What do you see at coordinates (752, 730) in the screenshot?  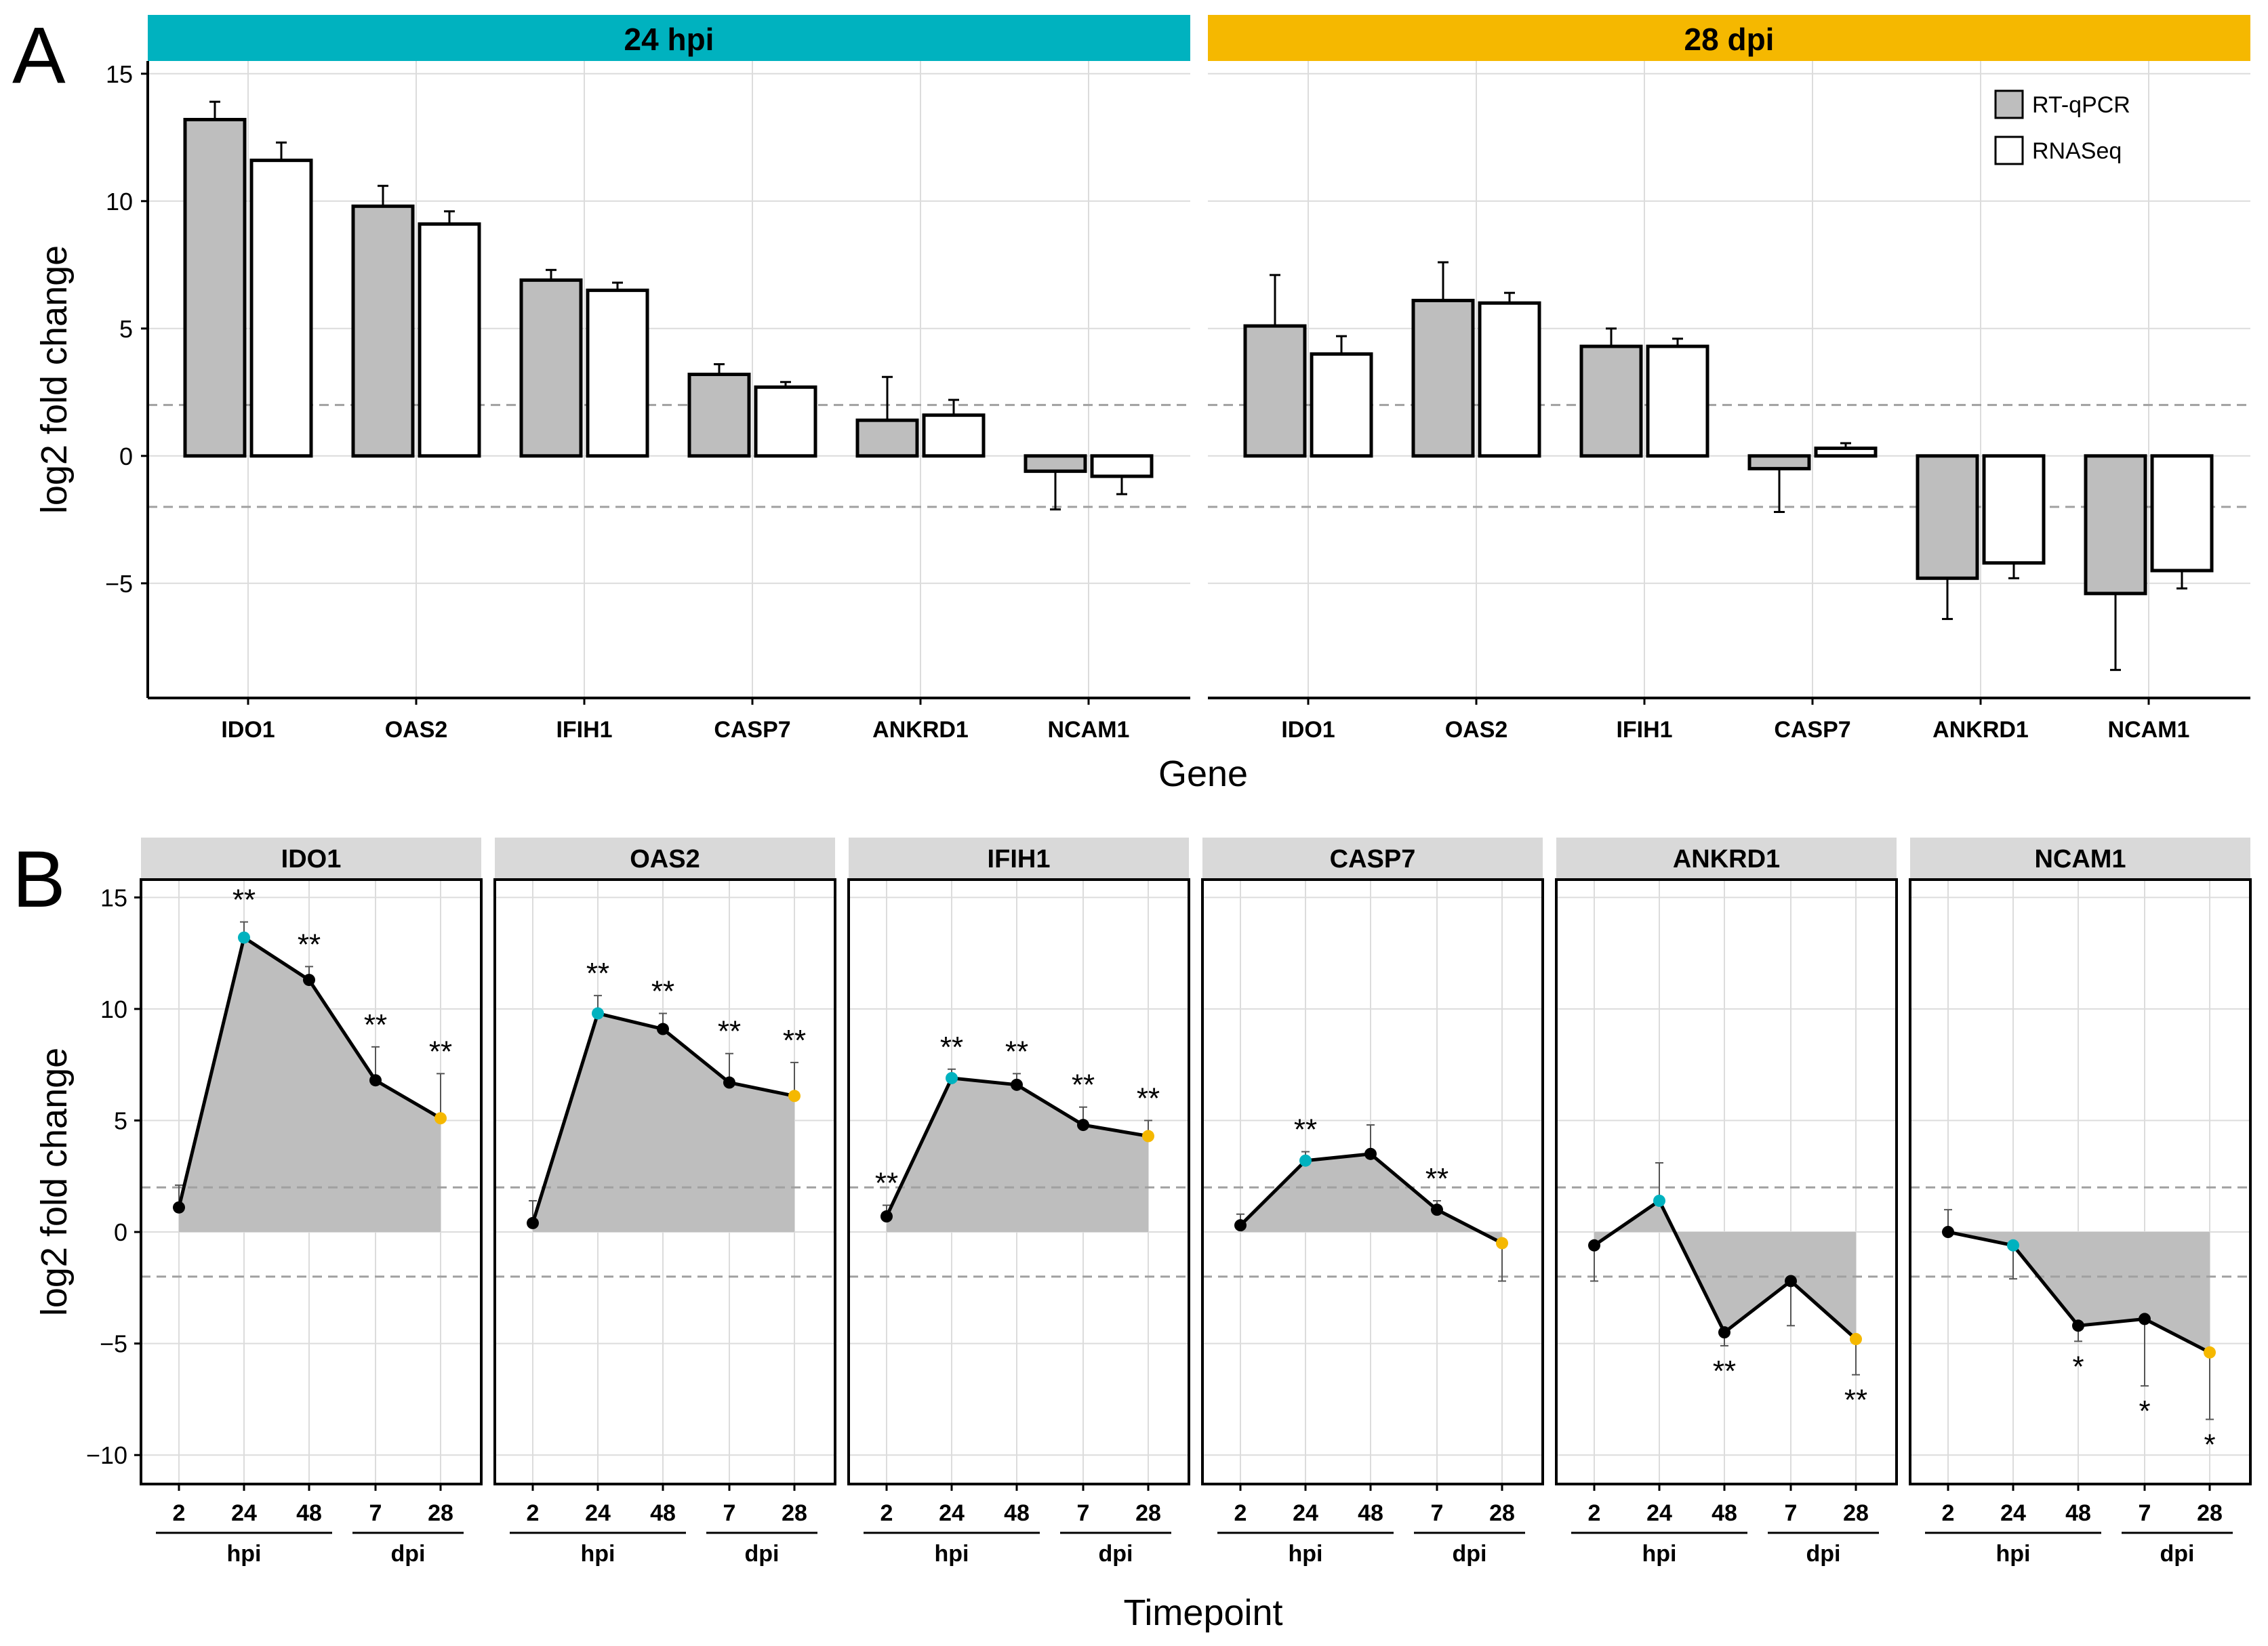 I see `x-tick-label: CASP7` at bounding box center [752, 730].